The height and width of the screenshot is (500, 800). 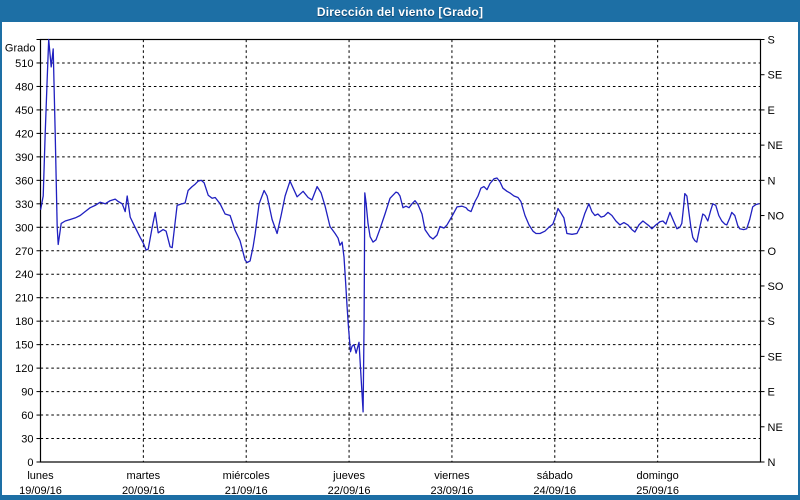 What do you see at coordinates (30, 463) in the screenshot?
I see `y-axis-tick-label: 0` at bounding box center [30, 463].